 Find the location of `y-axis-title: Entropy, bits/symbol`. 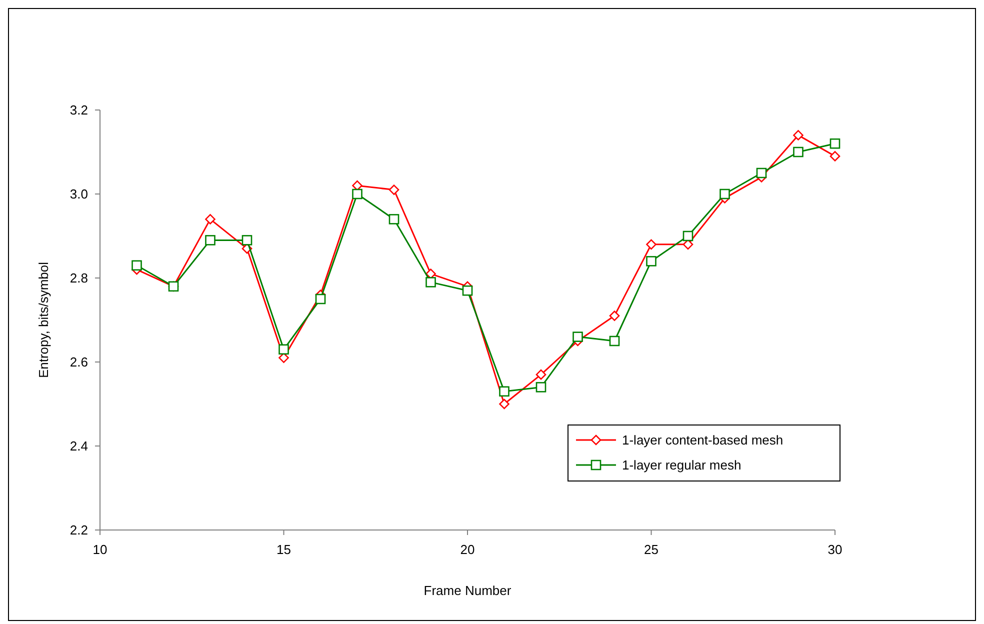

y-axis-title: Entropy, bits/symbol is located at coordinates (43, 320).